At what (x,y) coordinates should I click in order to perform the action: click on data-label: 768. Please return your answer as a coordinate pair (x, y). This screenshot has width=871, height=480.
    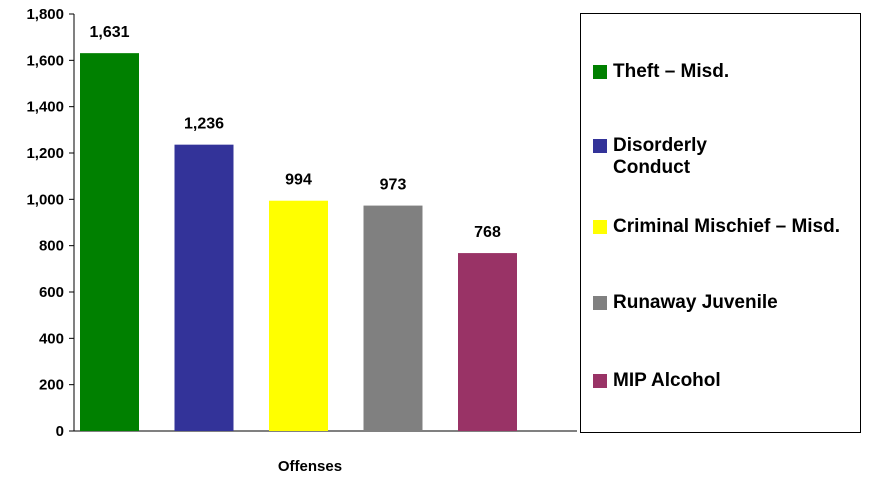
    Looking at the image, I should click on (487, 232).